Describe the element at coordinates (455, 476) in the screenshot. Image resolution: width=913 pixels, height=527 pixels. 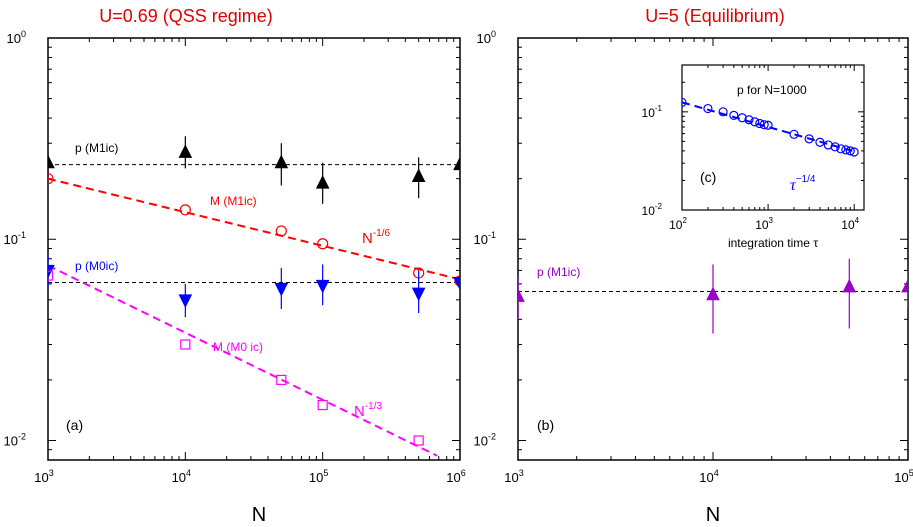
I see `x-tick-label: 10⁶` at that location.